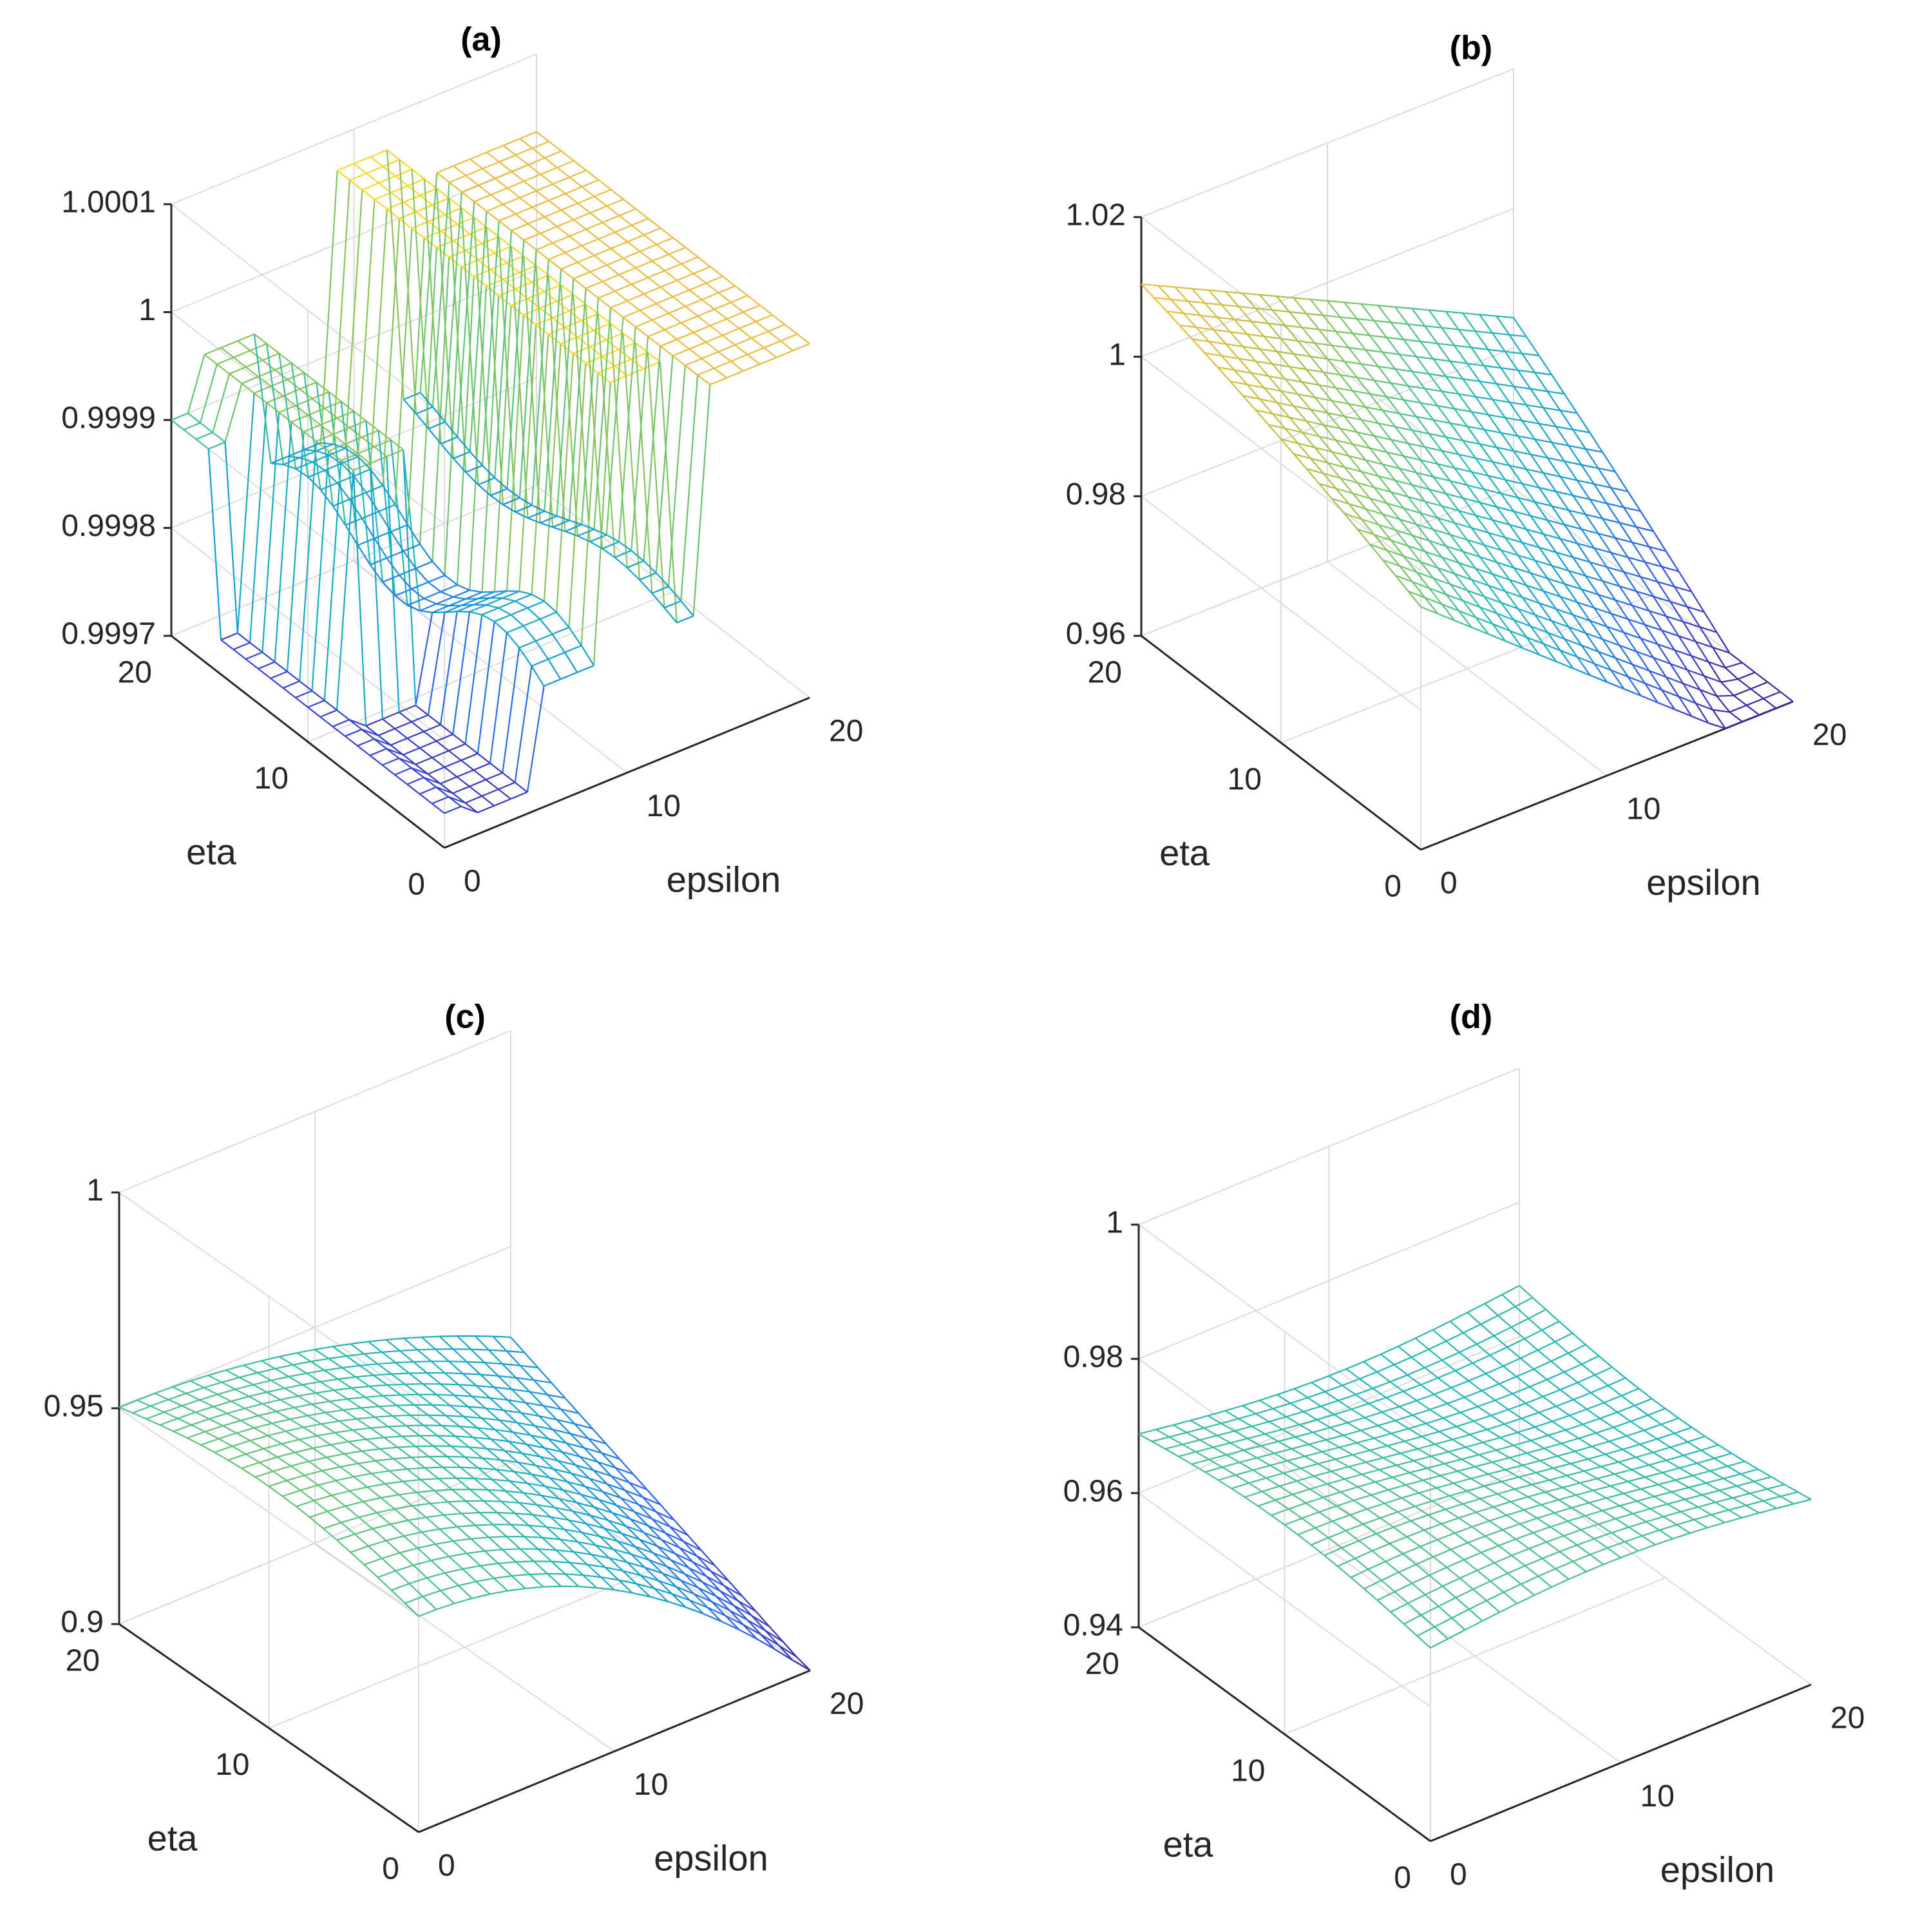 The height and width of the screenshot is (1932, 1909). Describe the element at coordinates (1285, 1734) in the screenshot. I see `y-axis` at that location.